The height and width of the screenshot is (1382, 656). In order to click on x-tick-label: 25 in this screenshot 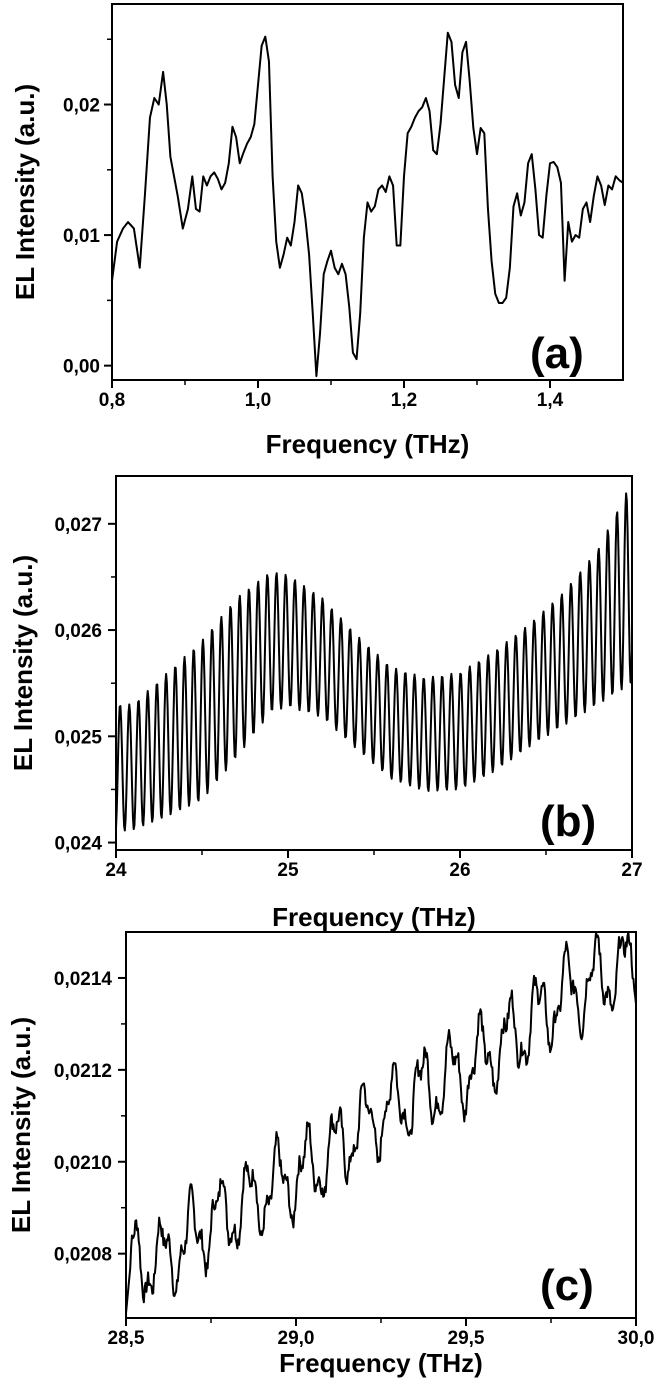, I will do `click(288, 870)`.